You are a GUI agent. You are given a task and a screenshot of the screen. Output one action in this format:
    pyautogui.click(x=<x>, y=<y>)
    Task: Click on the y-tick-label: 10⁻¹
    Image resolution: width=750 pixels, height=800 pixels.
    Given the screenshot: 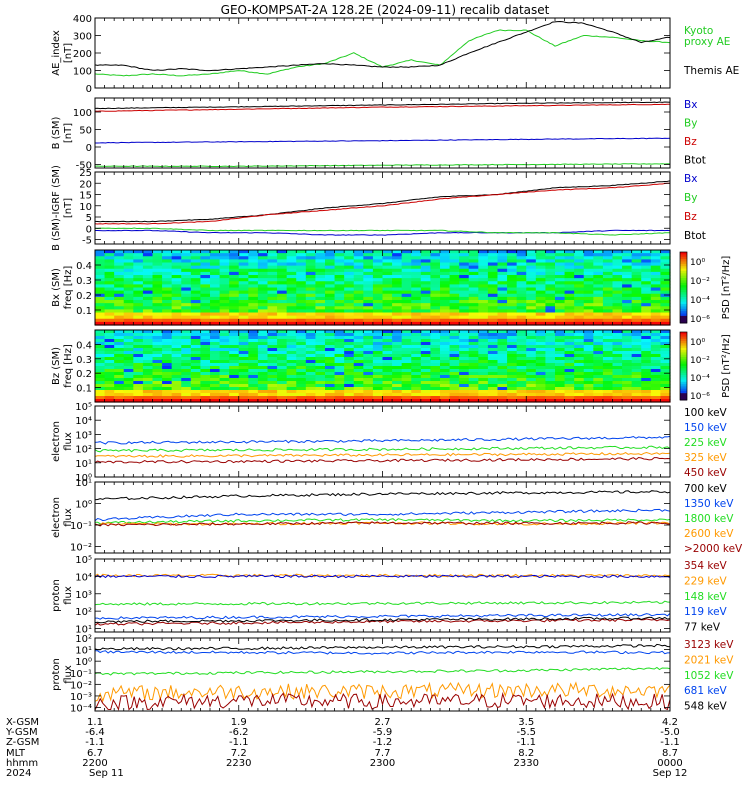 What is the action you would take?
    pyautogui.click(x=81, y=526)
    